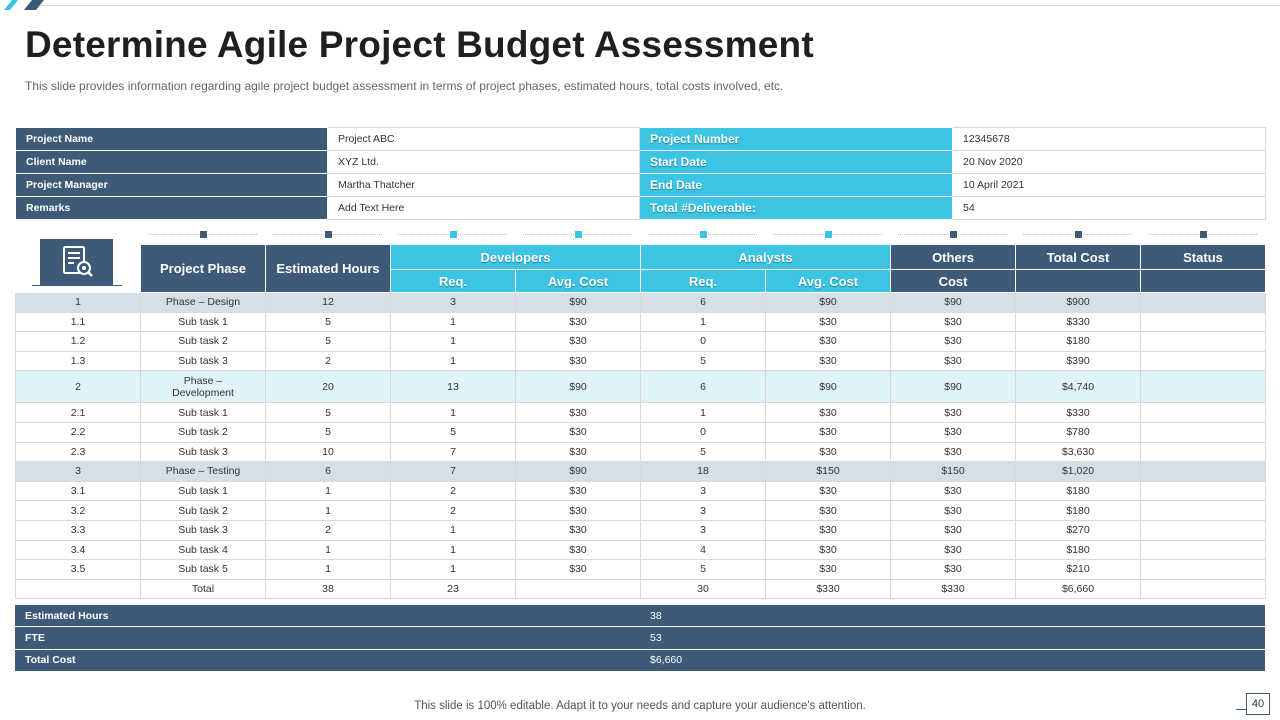 The width and height of the screenshot is (1280, 720). Describe the element at coordinates (703, 387) in the screenshot. I see `an-req-cell: 6` at that location.